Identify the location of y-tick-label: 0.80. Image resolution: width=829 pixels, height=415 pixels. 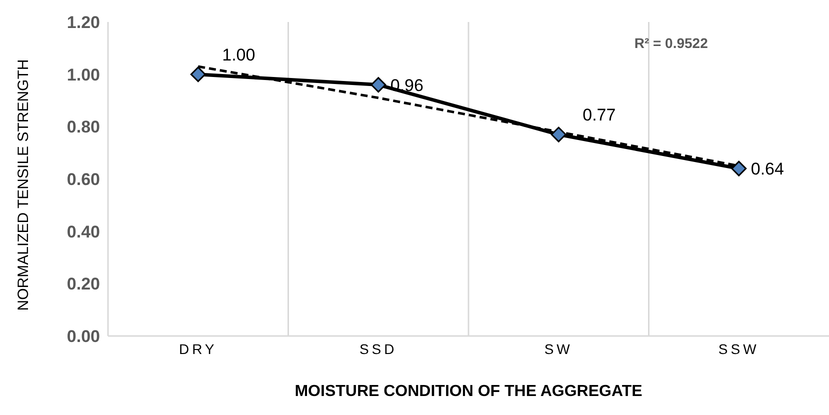
(83, 127).